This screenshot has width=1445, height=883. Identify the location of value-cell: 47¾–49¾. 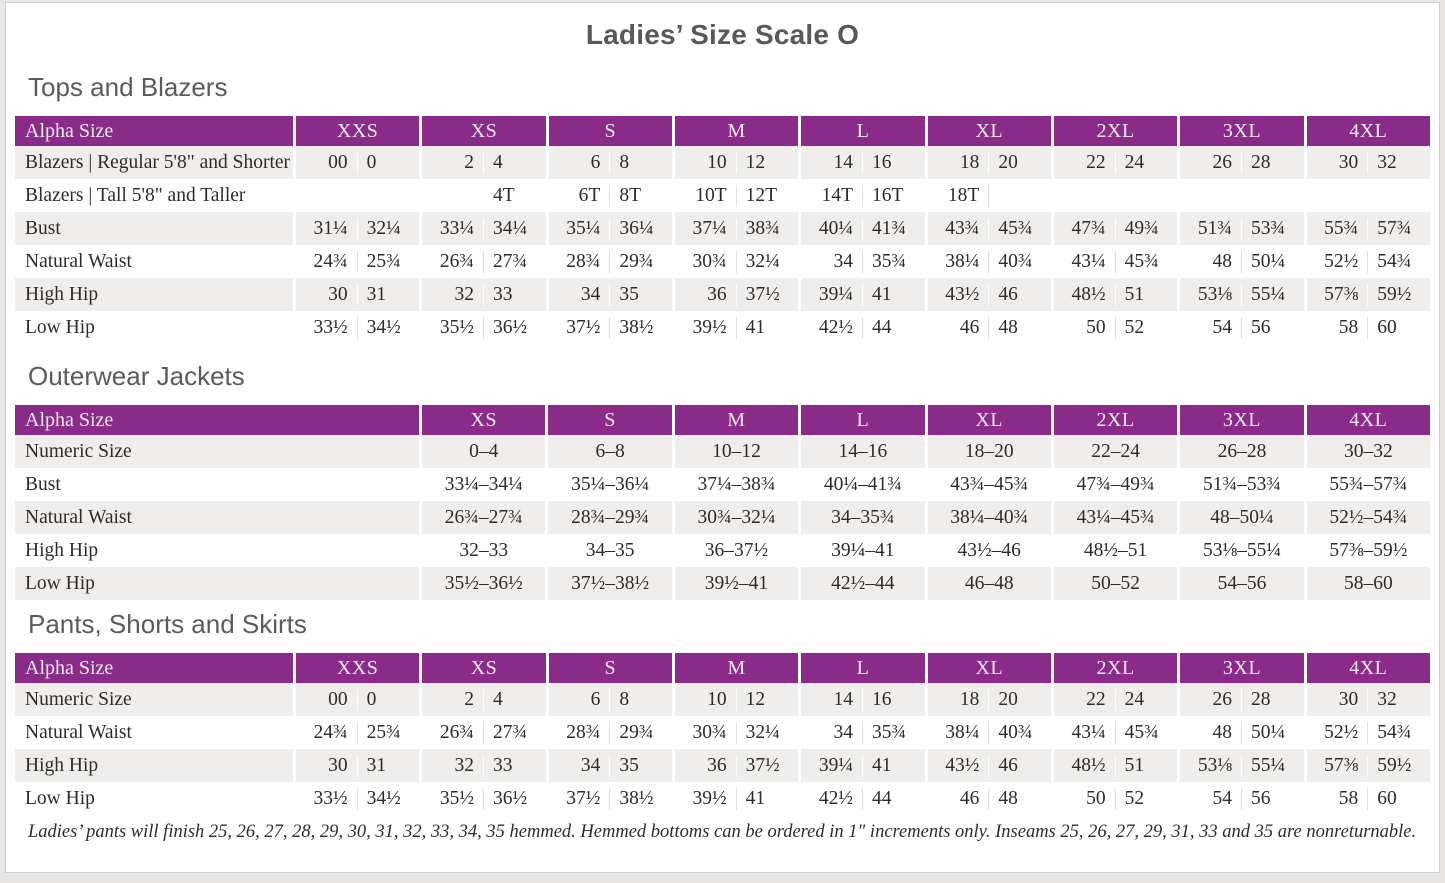
(1115, 484).